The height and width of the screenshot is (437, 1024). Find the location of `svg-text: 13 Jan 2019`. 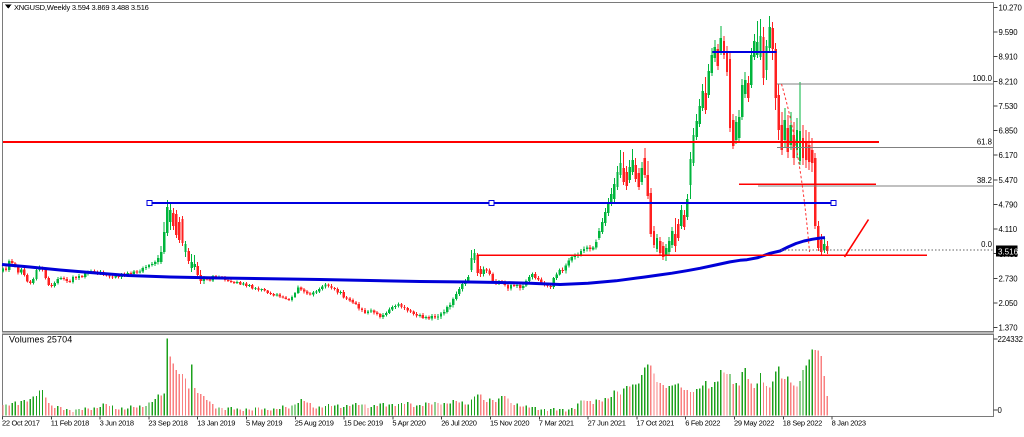

svg-text: 13 Jan 2019 is located at coordinates (216, 423).